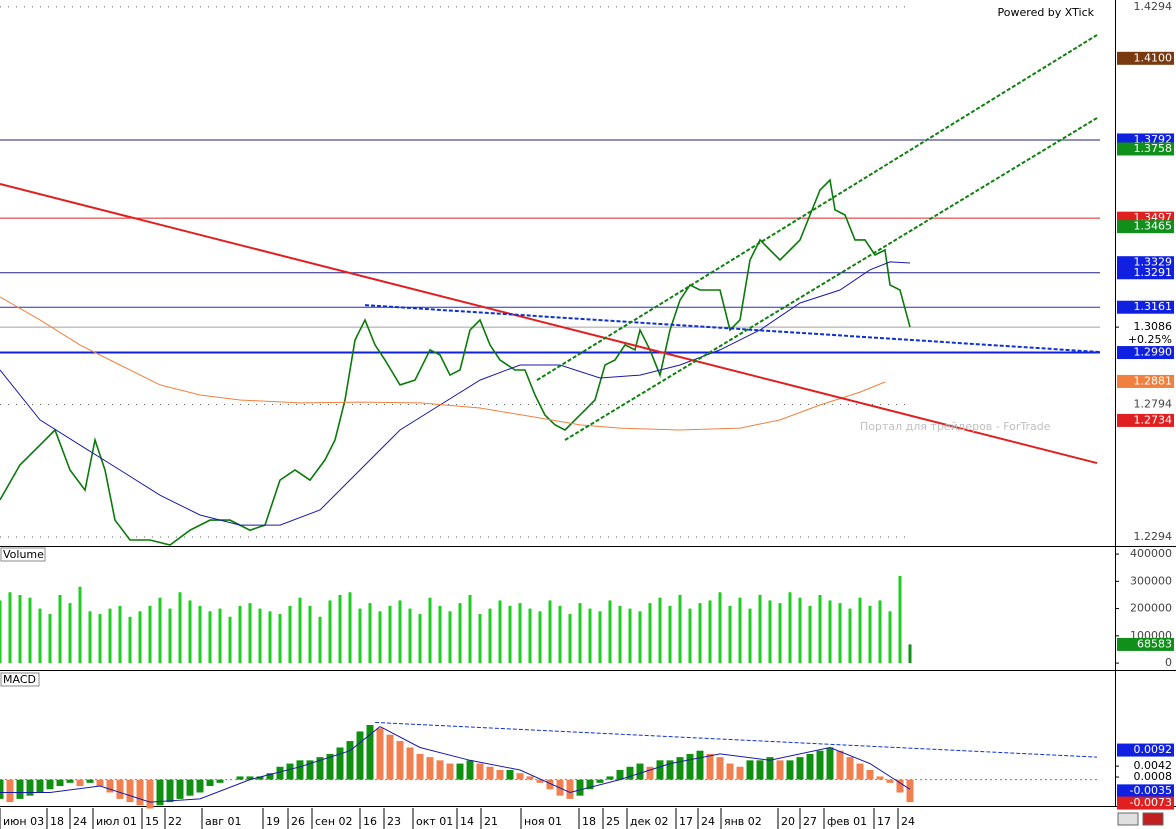 This screenshot has height=829, width=1176. I want to click on scroll-button, so click(1153, 819).